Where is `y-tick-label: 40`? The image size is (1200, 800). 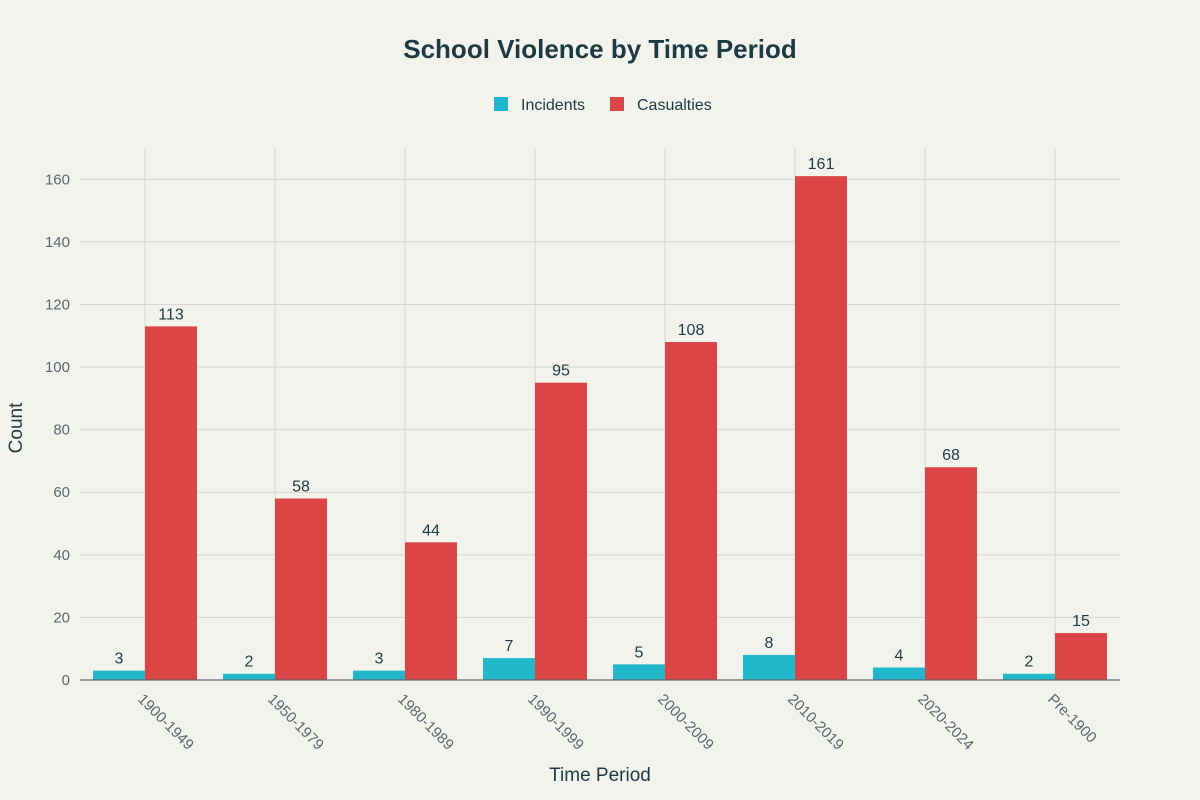 y-tick-label: 40 is located at coordinates (61, 555).